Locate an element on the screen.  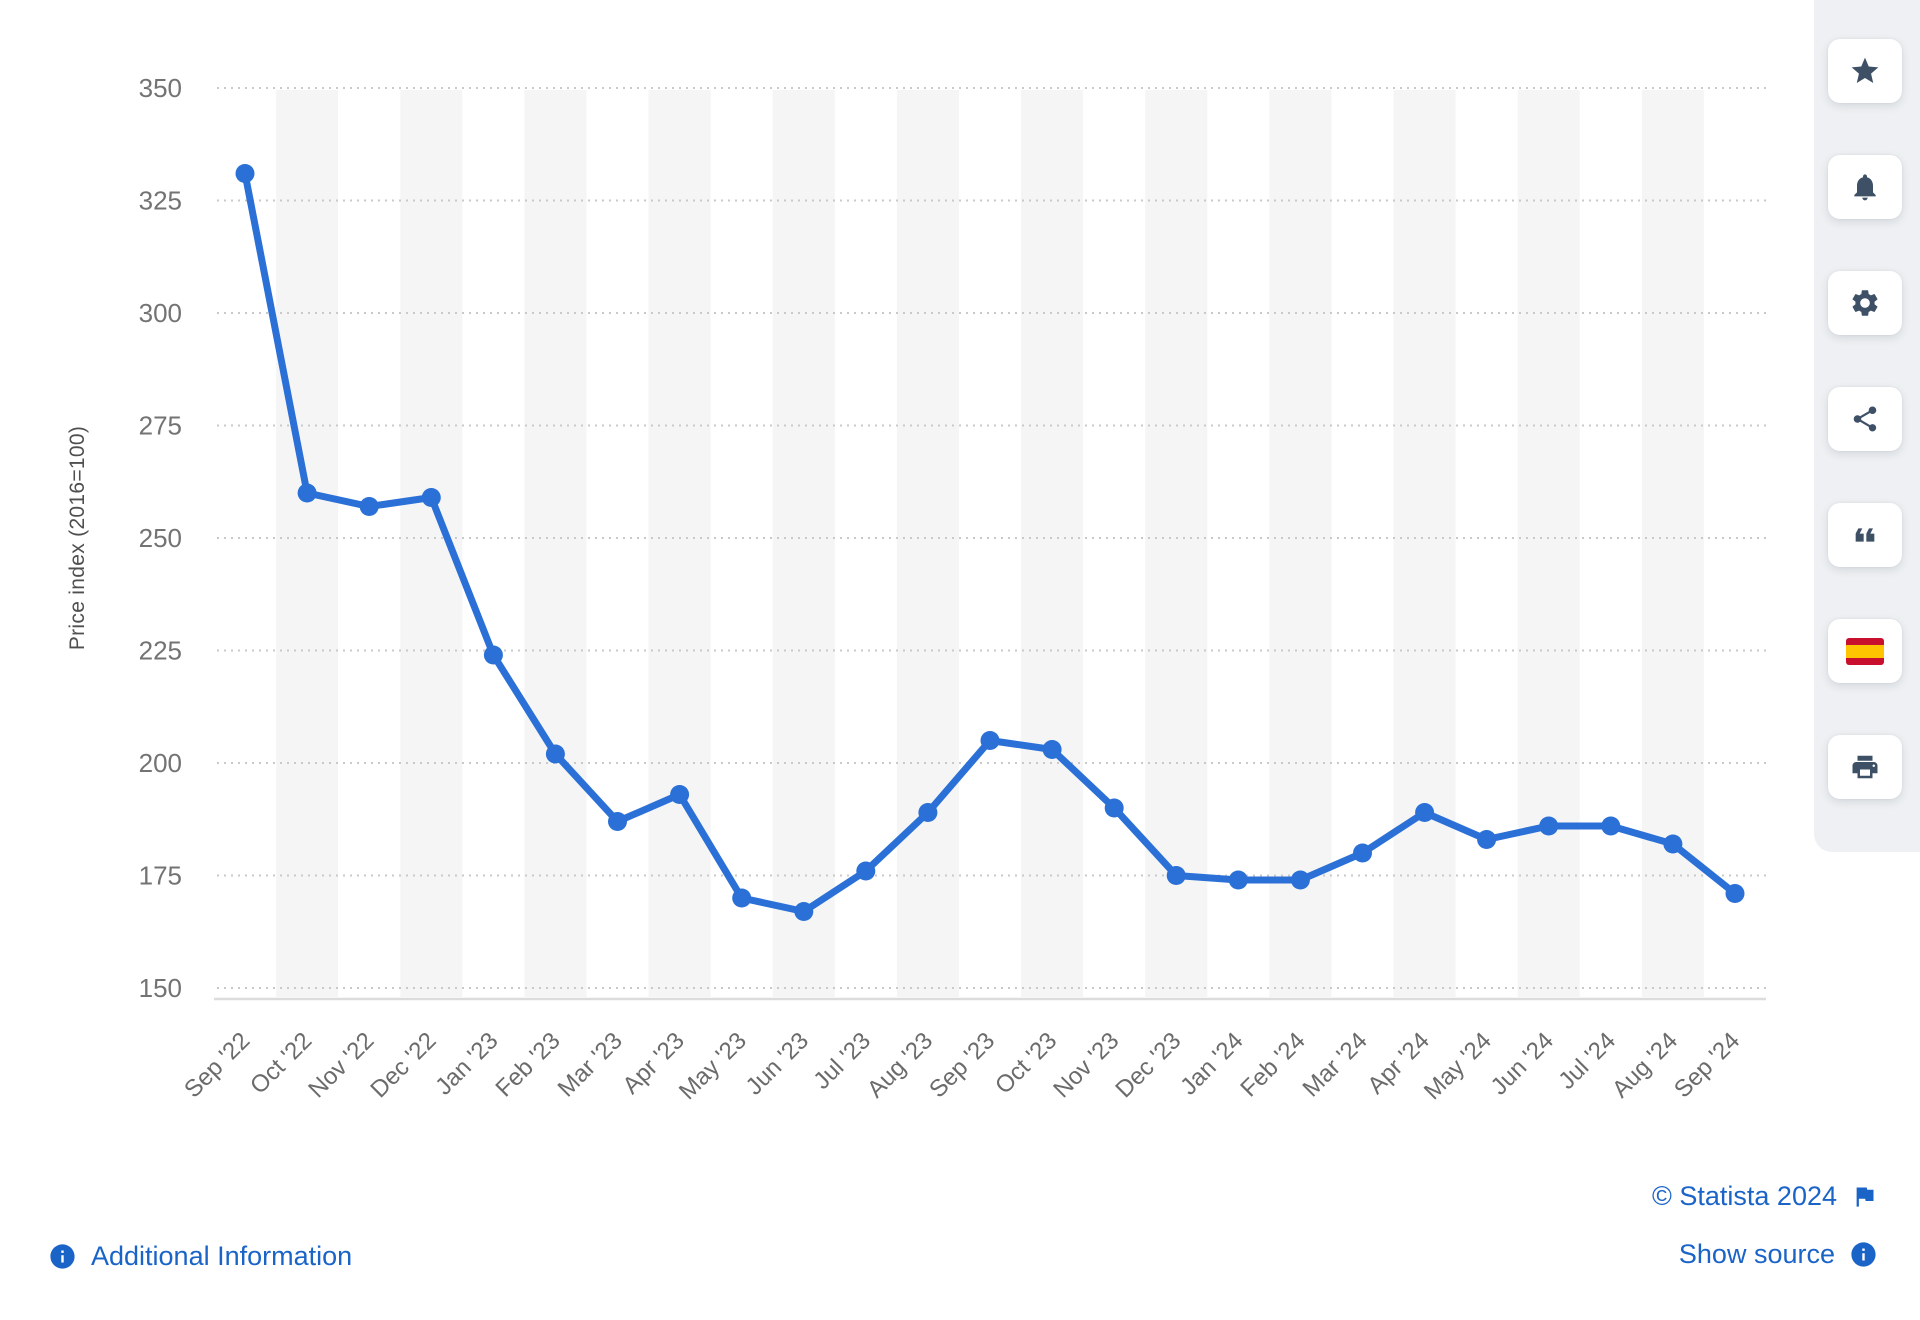
show-source-link: Show source is located at coordinates (1778, 1254).